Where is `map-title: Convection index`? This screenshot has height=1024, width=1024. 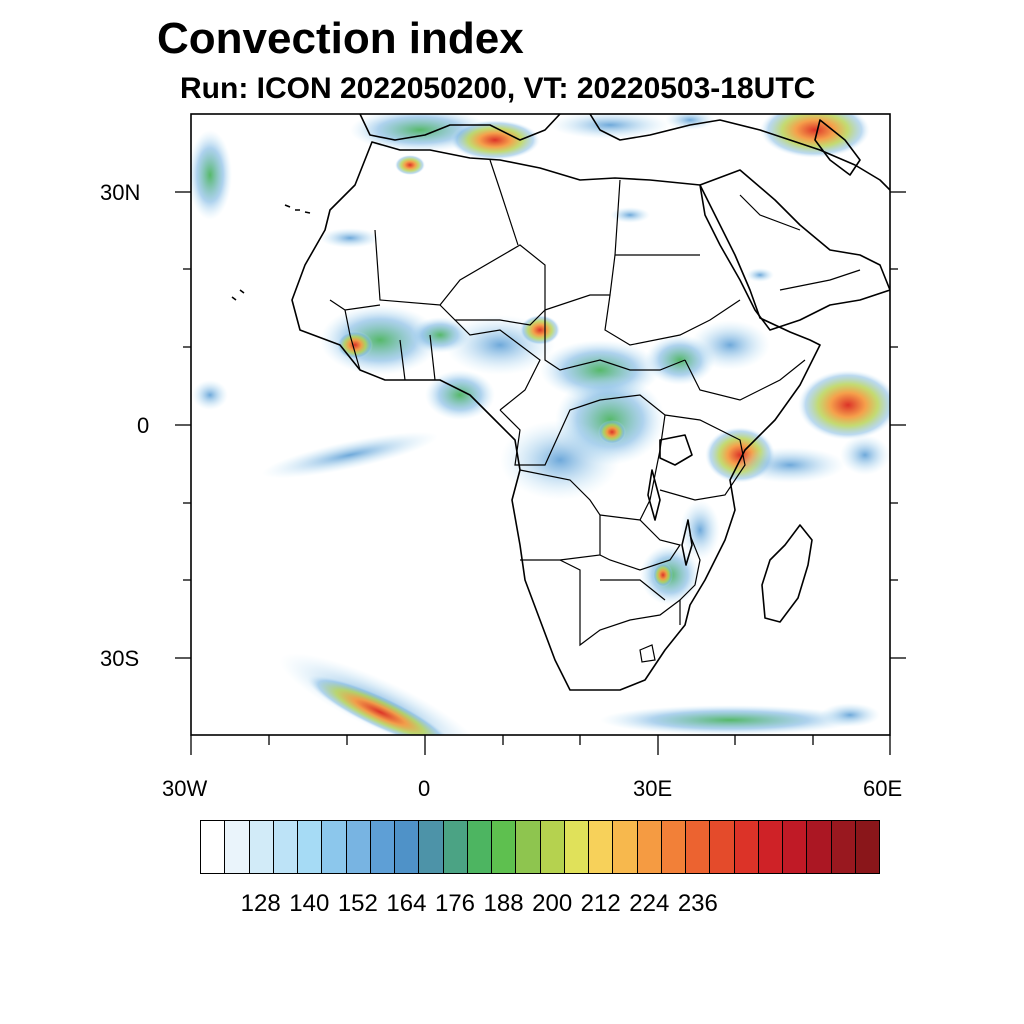
map-title: Convection index is located at coordinates (340, 38).